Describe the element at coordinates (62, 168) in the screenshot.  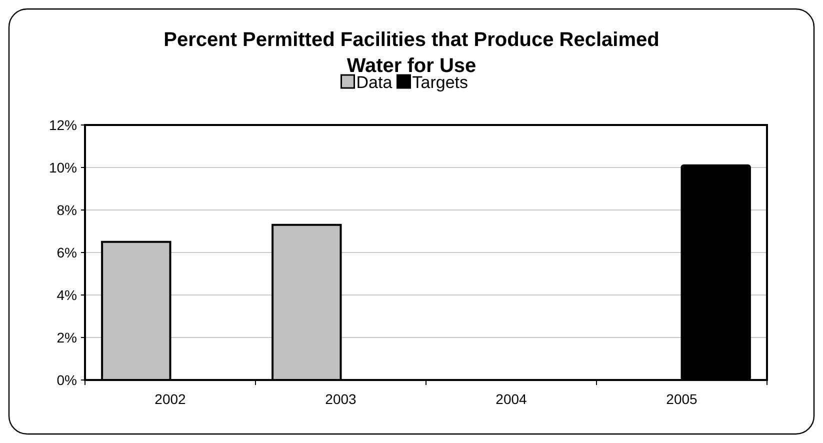
I see `y-tick-label: 10%` at that location.